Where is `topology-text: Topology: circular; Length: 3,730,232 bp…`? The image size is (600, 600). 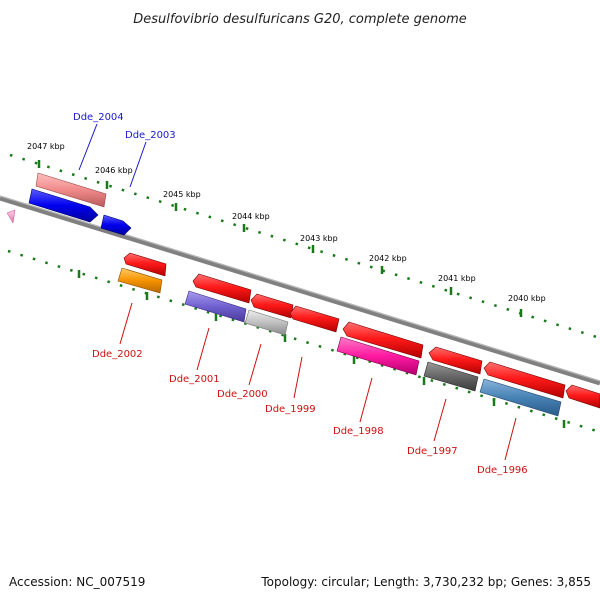 topology-text: Topology: circular; Length: 3,730,232 bp… is located at coordinates (425, 582).